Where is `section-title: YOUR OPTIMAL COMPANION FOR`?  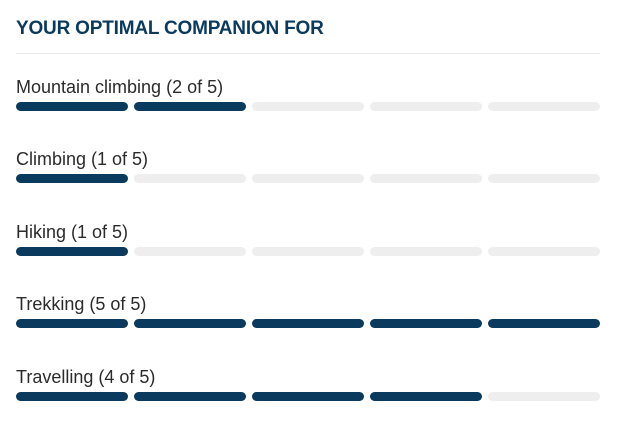
section-title: YOUR OPTIMAL COMPANION FOR is located at coordinates (170, 28).